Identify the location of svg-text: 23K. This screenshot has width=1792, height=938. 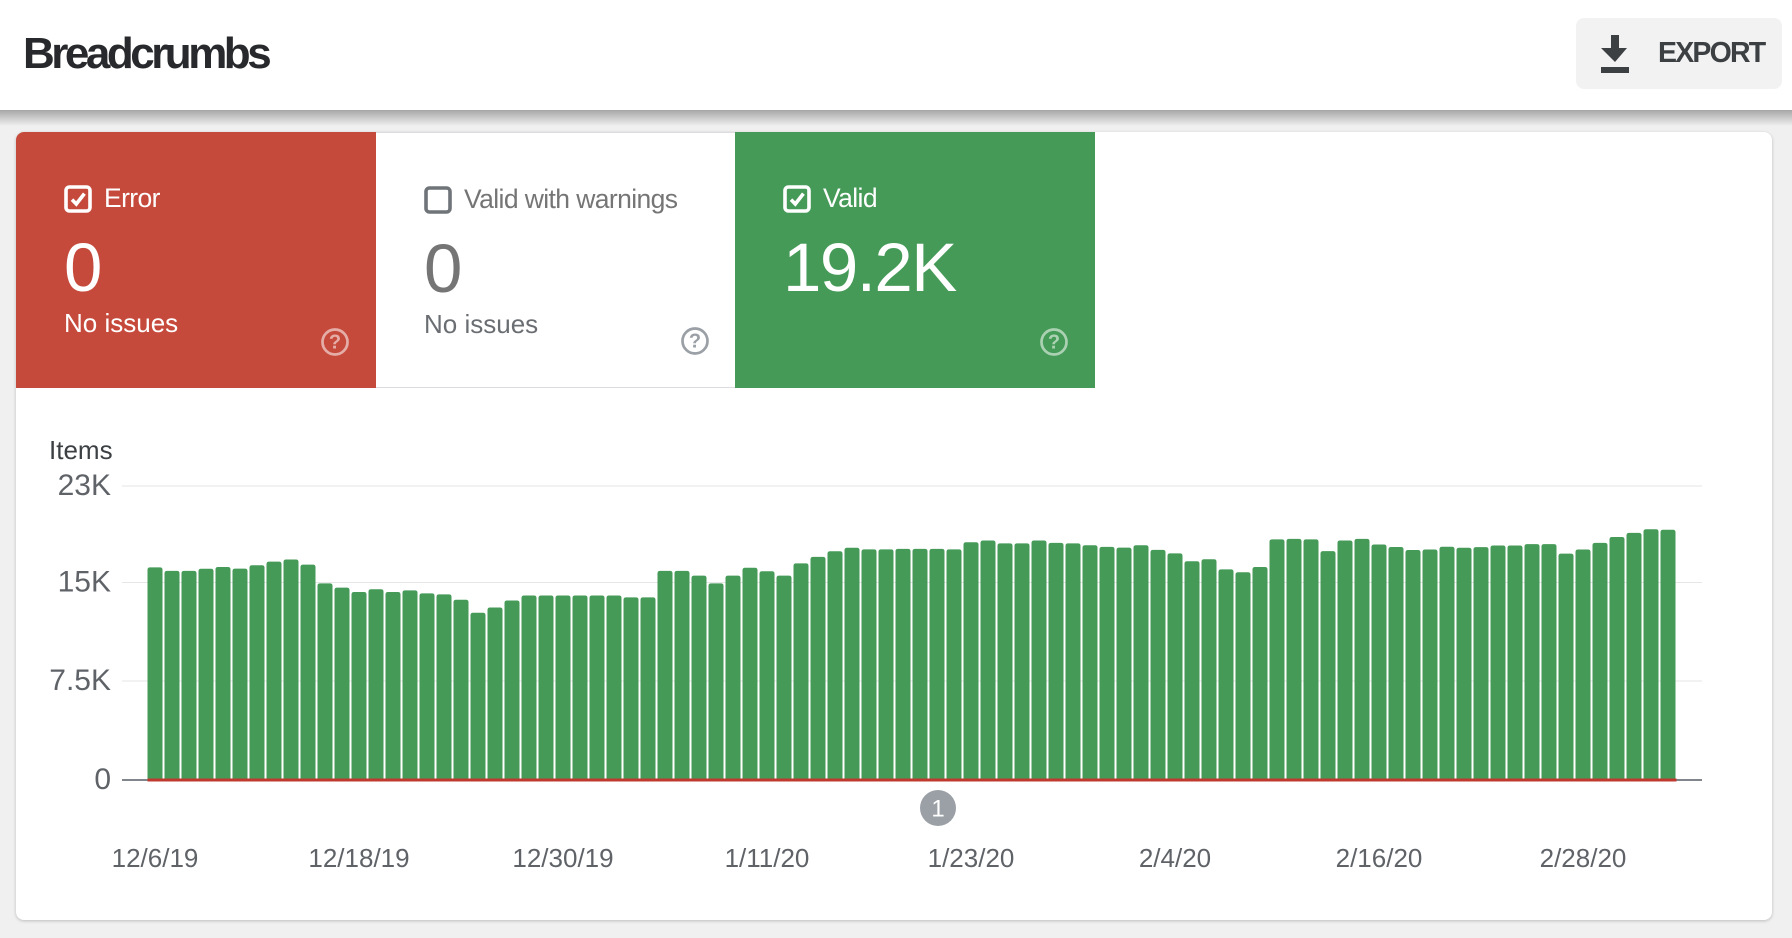
(84, 485).